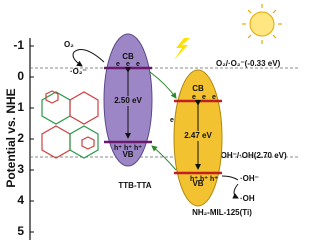  I want to click on tick-label: 3, so click(20, 169).